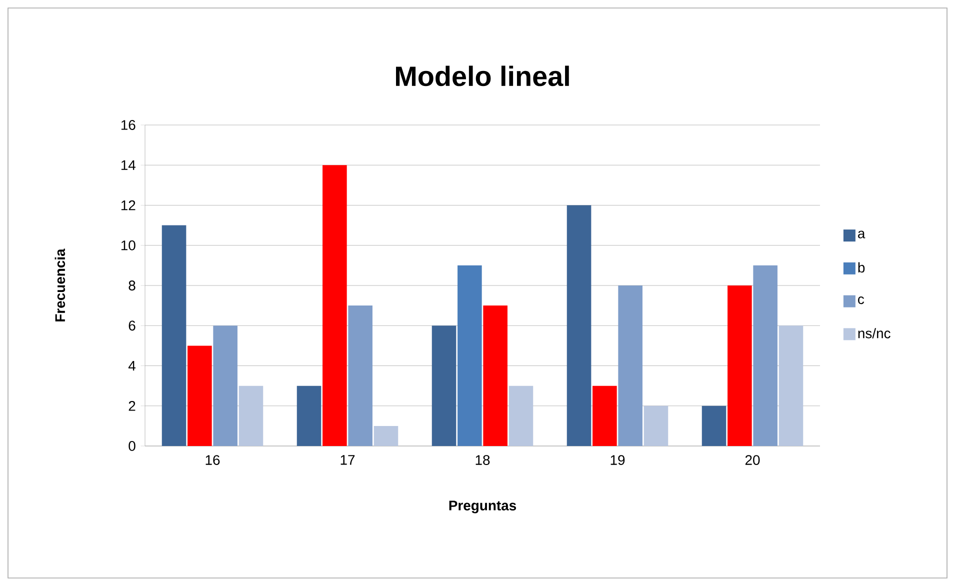 The width and height of the screenshot is (956, 581). I want to click on y-tick-label: 8, so click(132, 285).